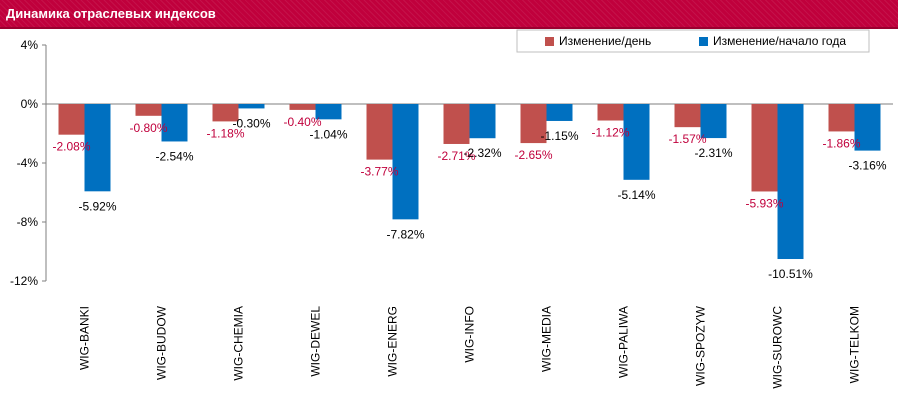 The height and width of the screenshot is (406, 898). I want to click on y-tick-label: -4%, so click(28, 163).